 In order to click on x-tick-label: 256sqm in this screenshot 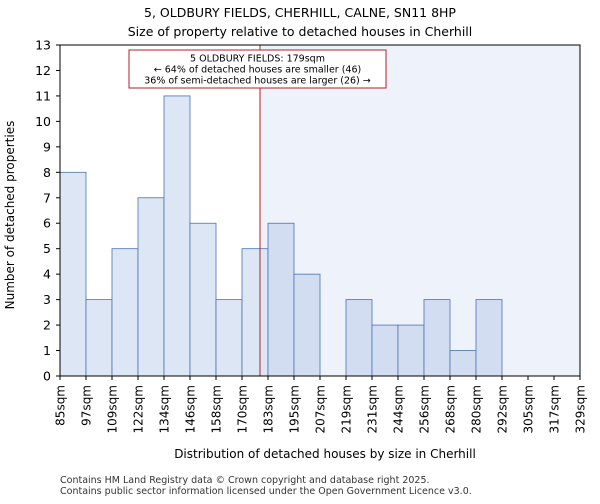, I will do `click(425, 409)`.